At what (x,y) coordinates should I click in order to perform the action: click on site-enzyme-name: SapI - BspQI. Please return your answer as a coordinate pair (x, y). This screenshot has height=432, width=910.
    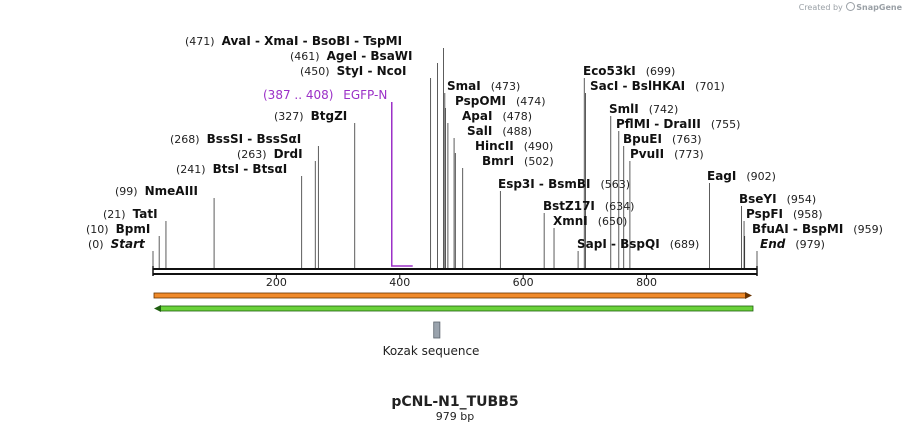
    Looking at the image, I should click on (618, 244).